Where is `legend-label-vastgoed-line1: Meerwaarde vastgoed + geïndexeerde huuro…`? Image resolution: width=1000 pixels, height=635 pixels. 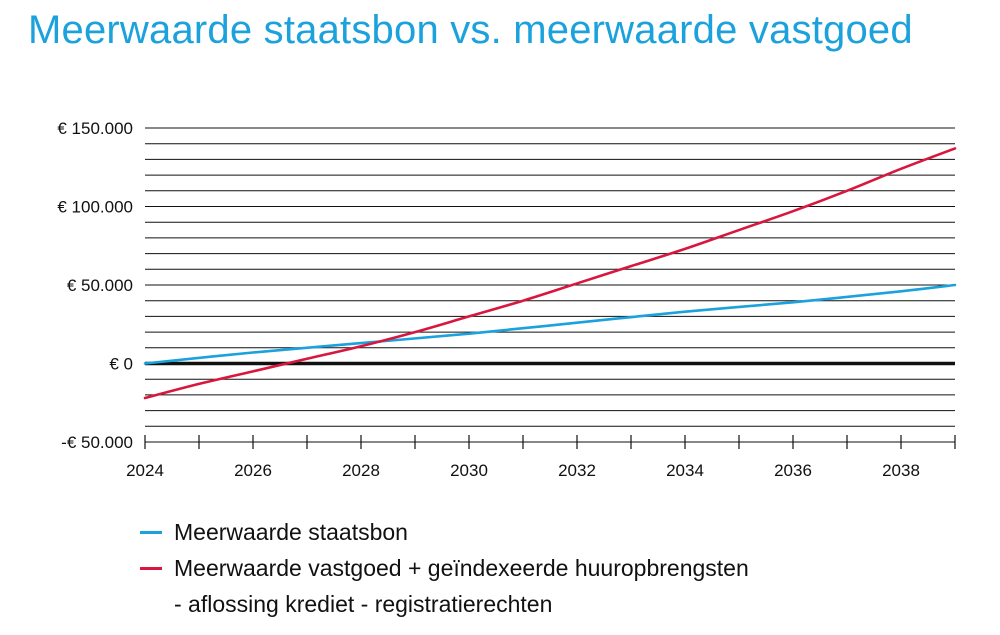 legend-label-vastgoed-line1: Meerwaarde vastgoed + geïndexeerde huuro… is located at coordinates (461, 568).